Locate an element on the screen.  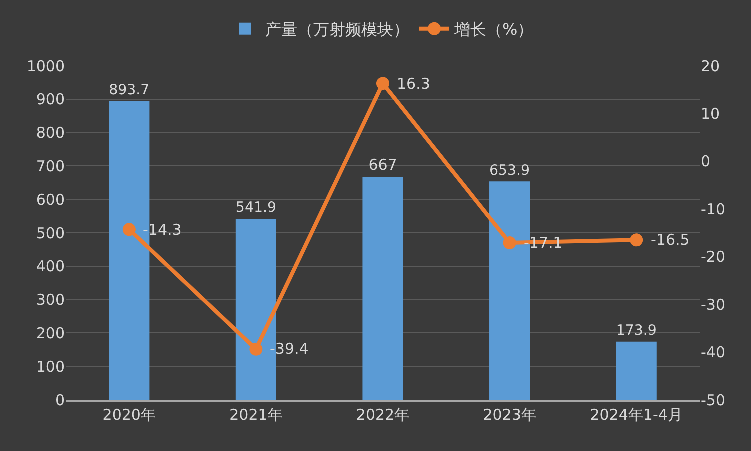
y2-tick-label: 10 is located at coordinates (710, 113).